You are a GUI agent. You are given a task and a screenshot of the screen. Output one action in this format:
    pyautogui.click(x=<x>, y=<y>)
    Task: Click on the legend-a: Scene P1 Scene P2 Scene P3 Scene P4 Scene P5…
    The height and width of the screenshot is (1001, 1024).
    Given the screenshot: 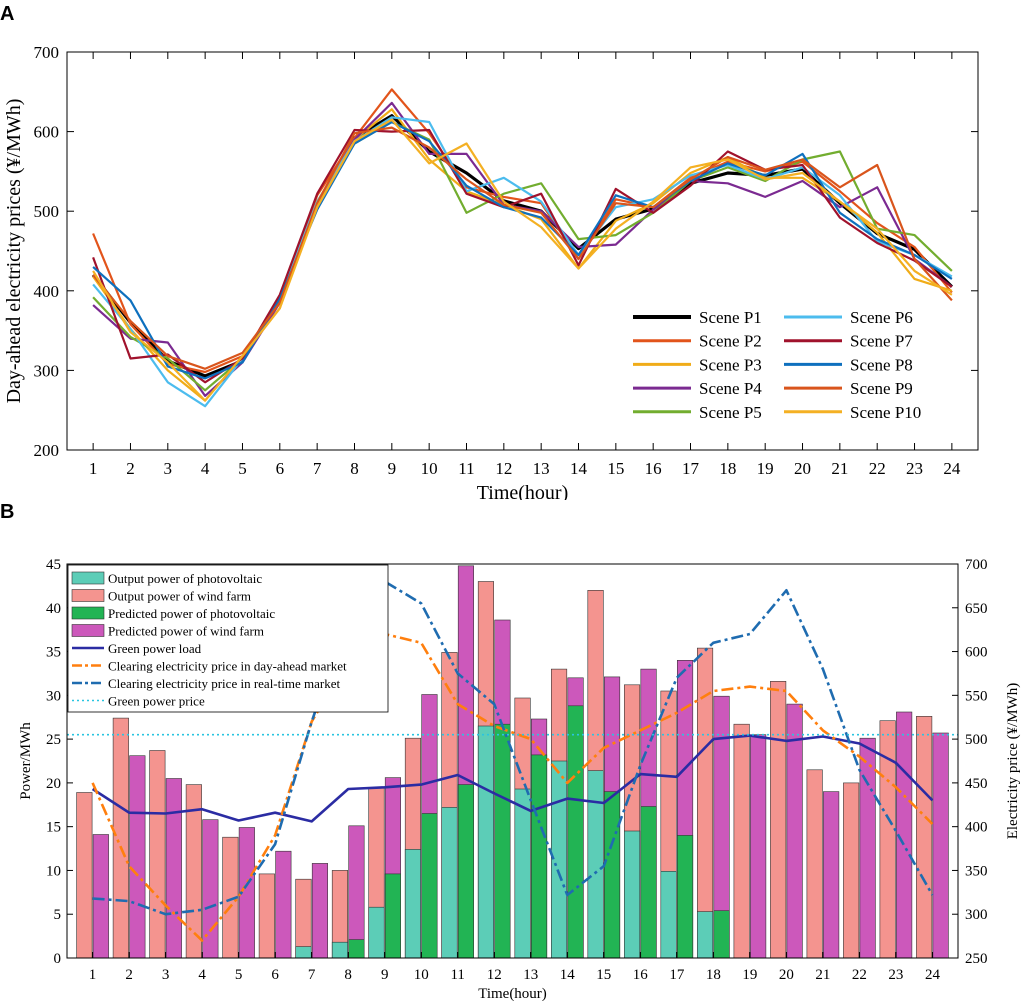 What is the action you would take?
    pyautogui.click(x=784, y=366)
    